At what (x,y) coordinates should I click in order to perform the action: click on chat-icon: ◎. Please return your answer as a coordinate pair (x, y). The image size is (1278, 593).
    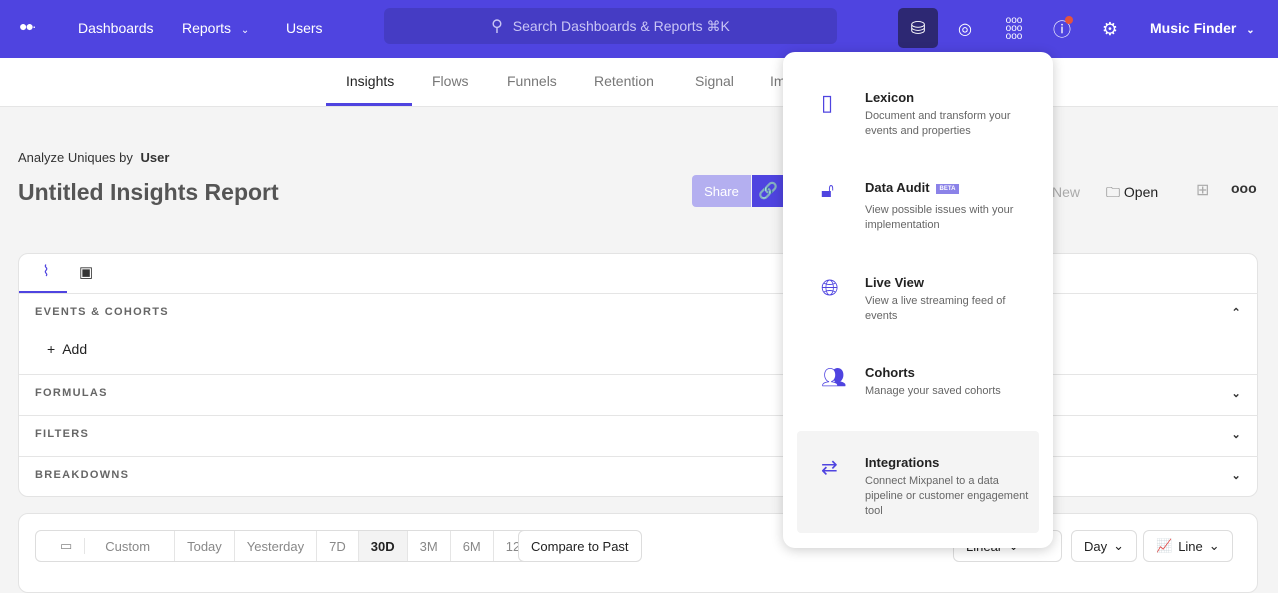
    Looking at the image, I should click on (965, 29).